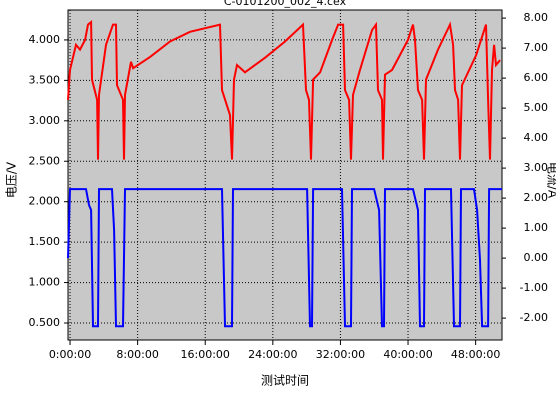  I want to click on y2-tick-label: -1.00, so click(534, 287).